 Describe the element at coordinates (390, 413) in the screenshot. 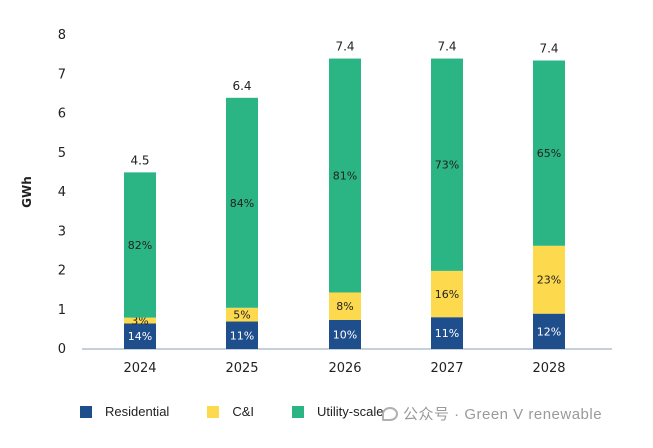

I see `wechat-icon` at that location.